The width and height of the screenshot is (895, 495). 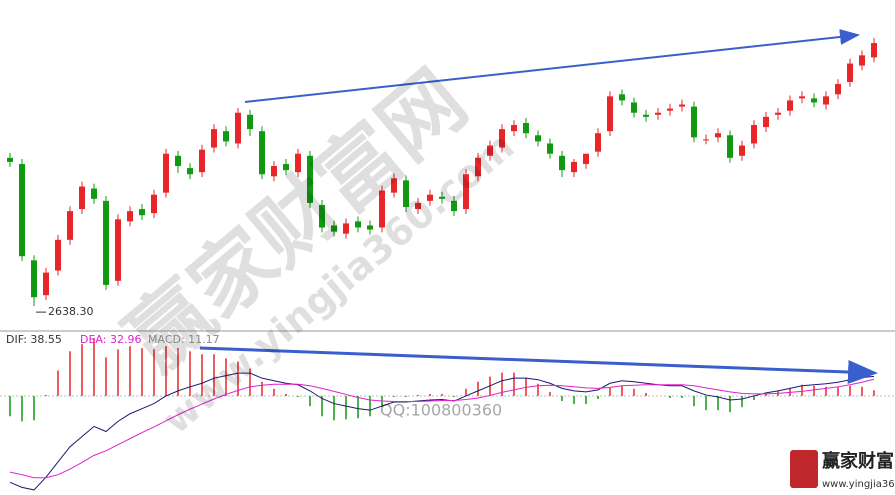 What do you see at coordinates (858, 461) in the screenshot?
I see `logo-title: 赢家财富网` at bounding box center [858, 461].